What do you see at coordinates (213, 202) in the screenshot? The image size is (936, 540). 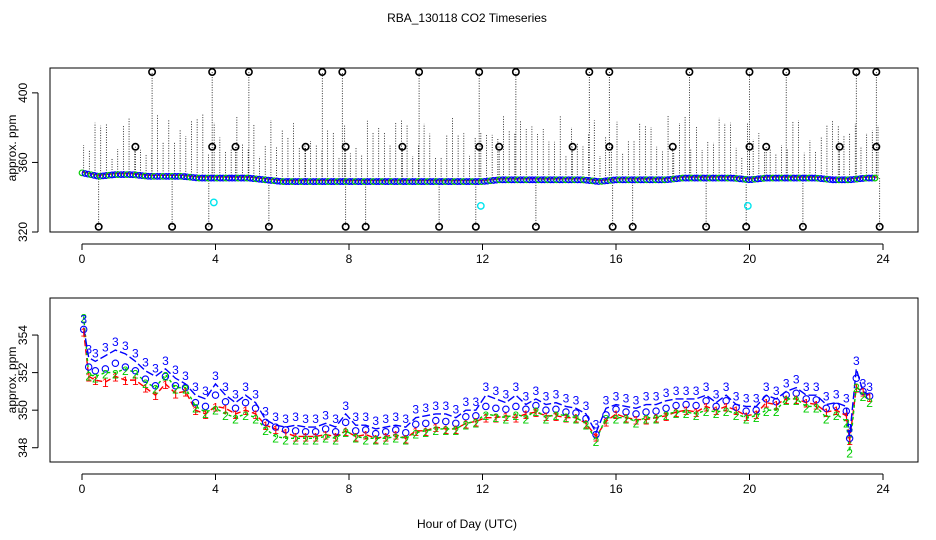 I see `flagged-point` at bounding box center [213, 202].